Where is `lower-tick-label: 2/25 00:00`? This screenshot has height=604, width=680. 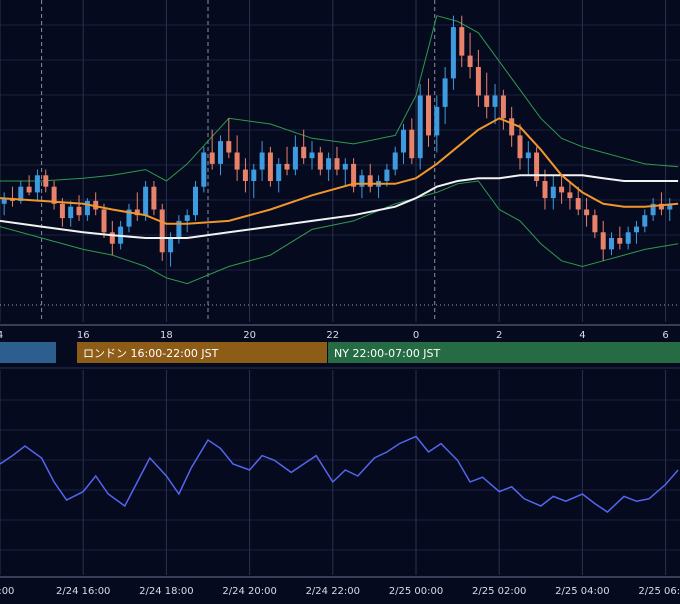 lower-tick-label: 2/25 00:00 is located at coordinates (416, 591).